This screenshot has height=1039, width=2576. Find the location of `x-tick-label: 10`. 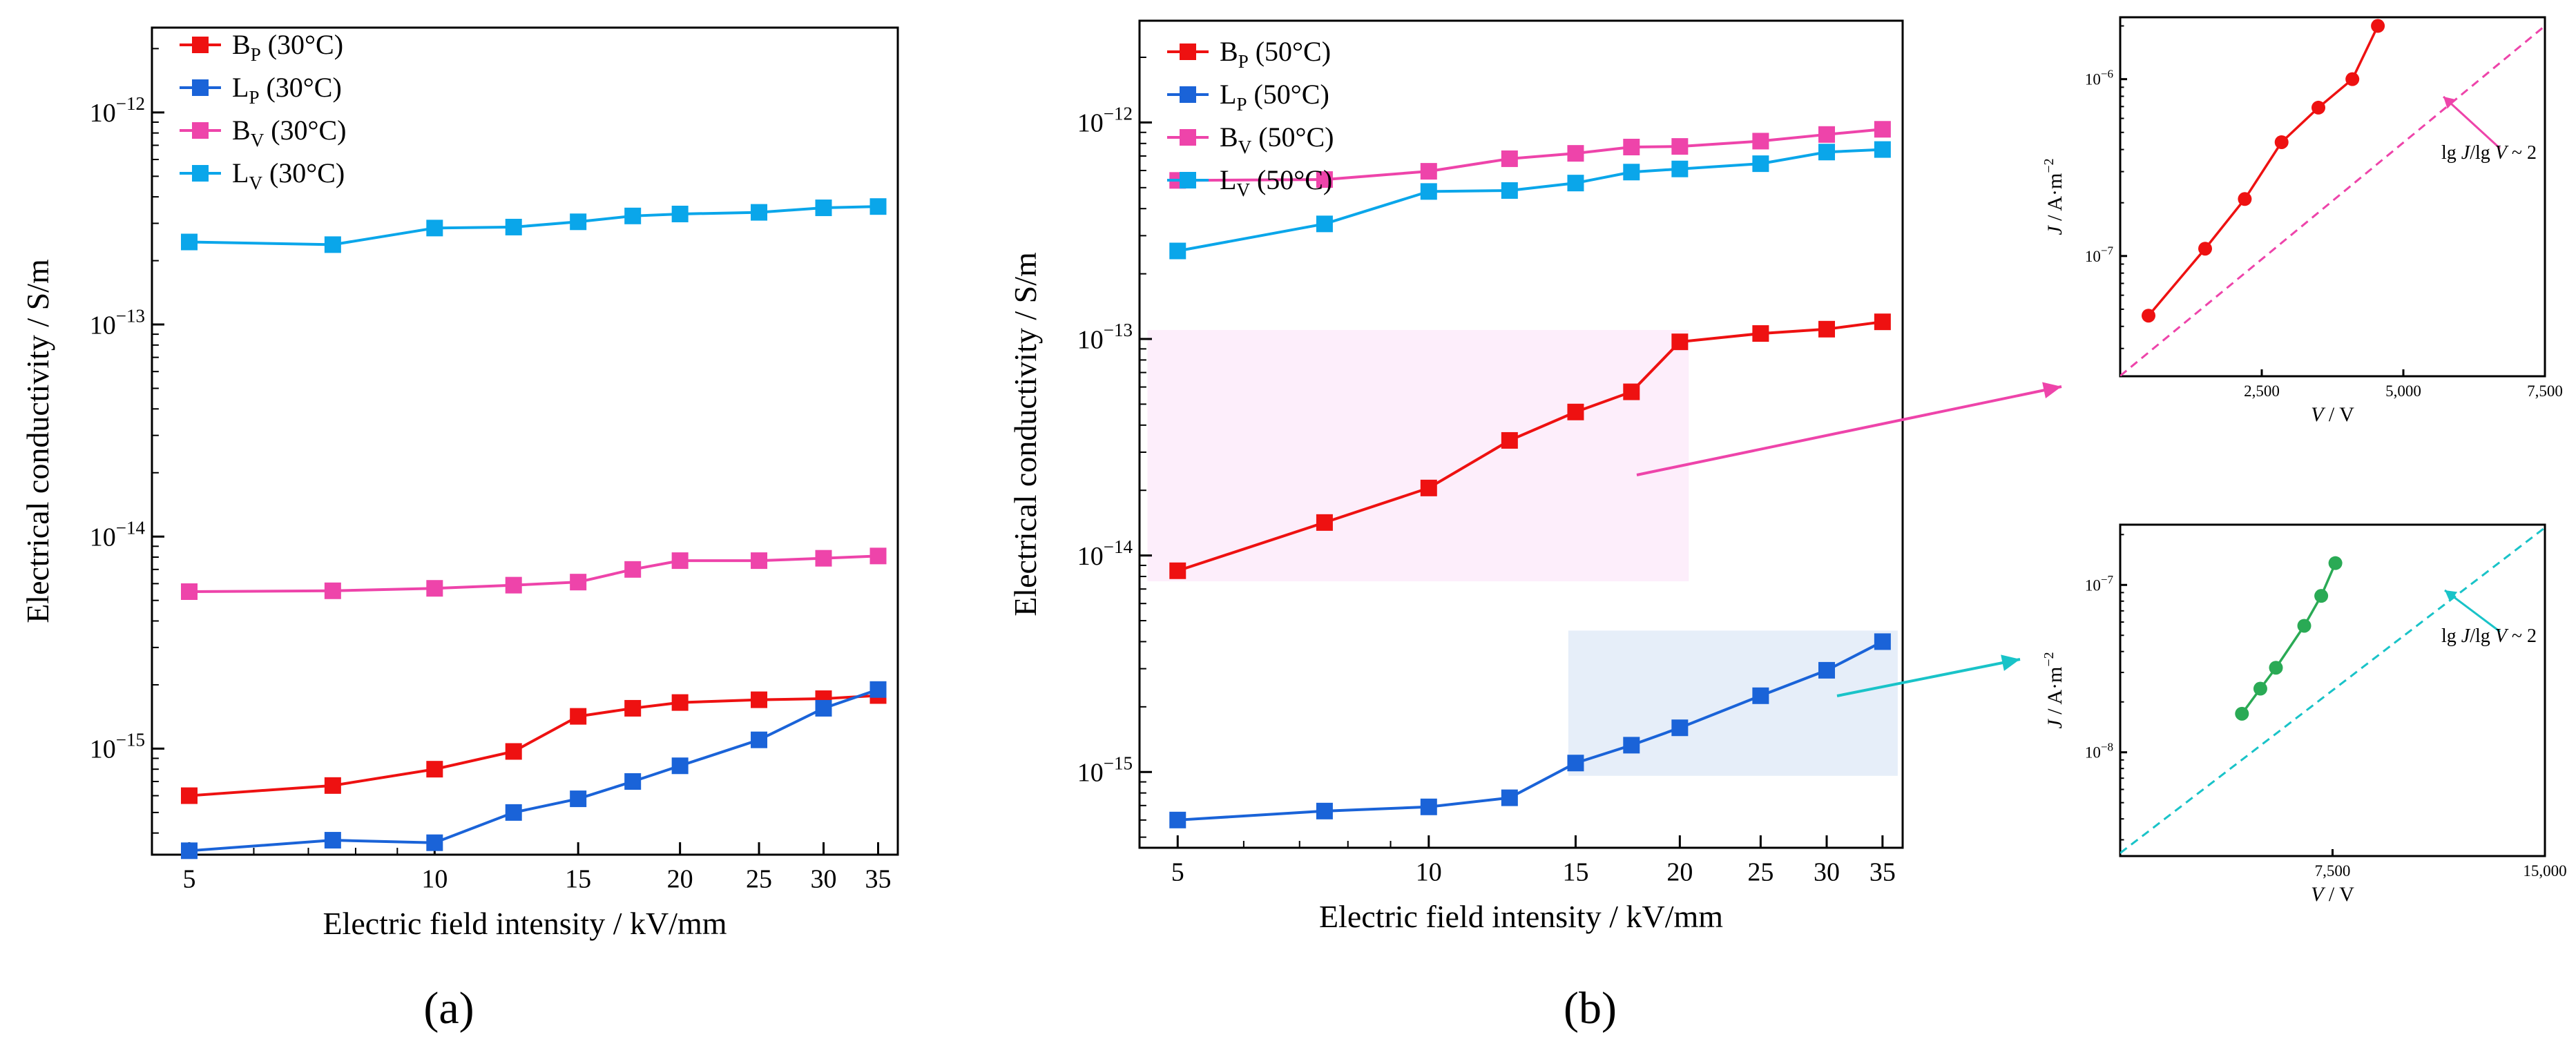

x-tick-label: 10 is located at coordinates (1429, 872).